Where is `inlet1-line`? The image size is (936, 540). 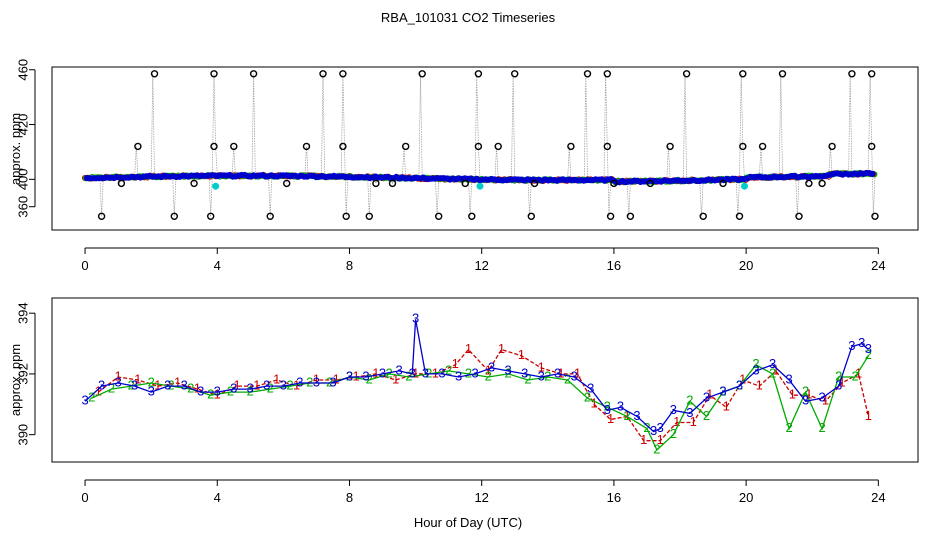 inlet1-line is located at coordinates (483, 395).